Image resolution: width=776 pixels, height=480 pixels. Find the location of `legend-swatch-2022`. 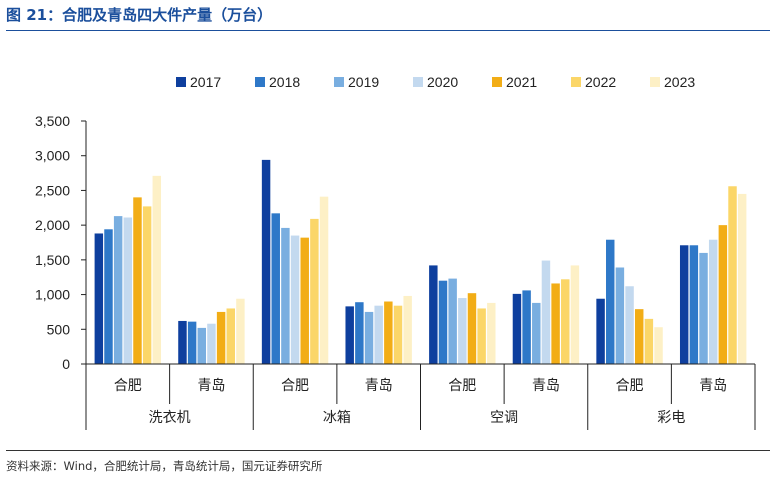

legend-swatch-2022 is located at coordinates (576, 82).